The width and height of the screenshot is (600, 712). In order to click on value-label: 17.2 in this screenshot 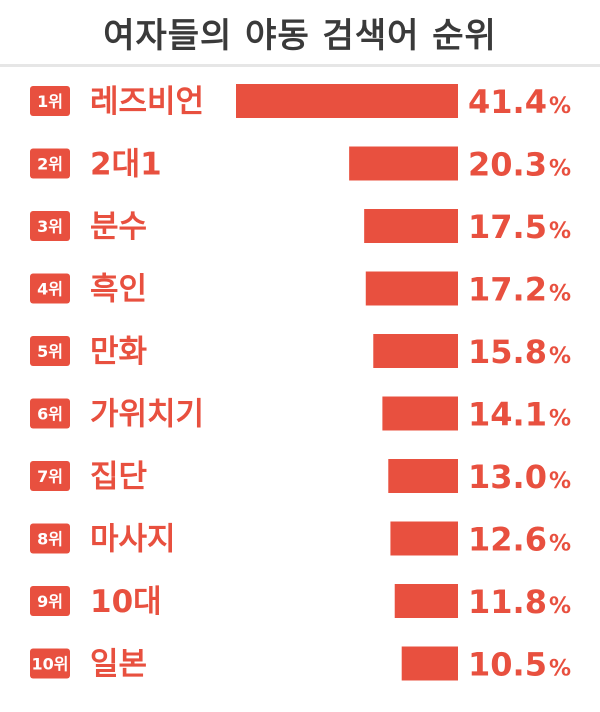, I will do `click(507, 290)`.